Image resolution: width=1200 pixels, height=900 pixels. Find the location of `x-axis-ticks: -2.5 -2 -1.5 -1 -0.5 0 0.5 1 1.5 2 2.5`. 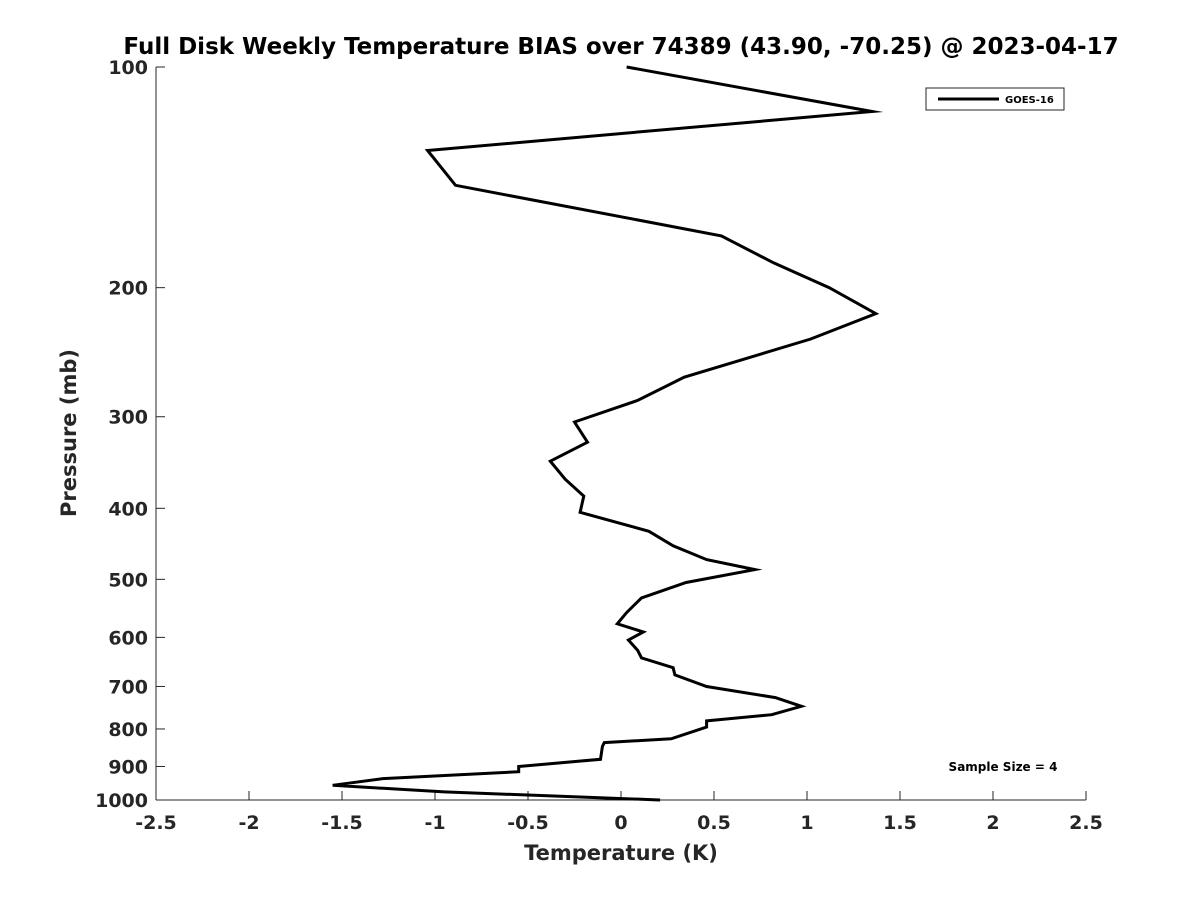

x-axis-ticks: -2.5 -2 -1.5 -1 -0.5 0 0.5 1 1.5 2 2.5 is located at coordinates (619, 812).